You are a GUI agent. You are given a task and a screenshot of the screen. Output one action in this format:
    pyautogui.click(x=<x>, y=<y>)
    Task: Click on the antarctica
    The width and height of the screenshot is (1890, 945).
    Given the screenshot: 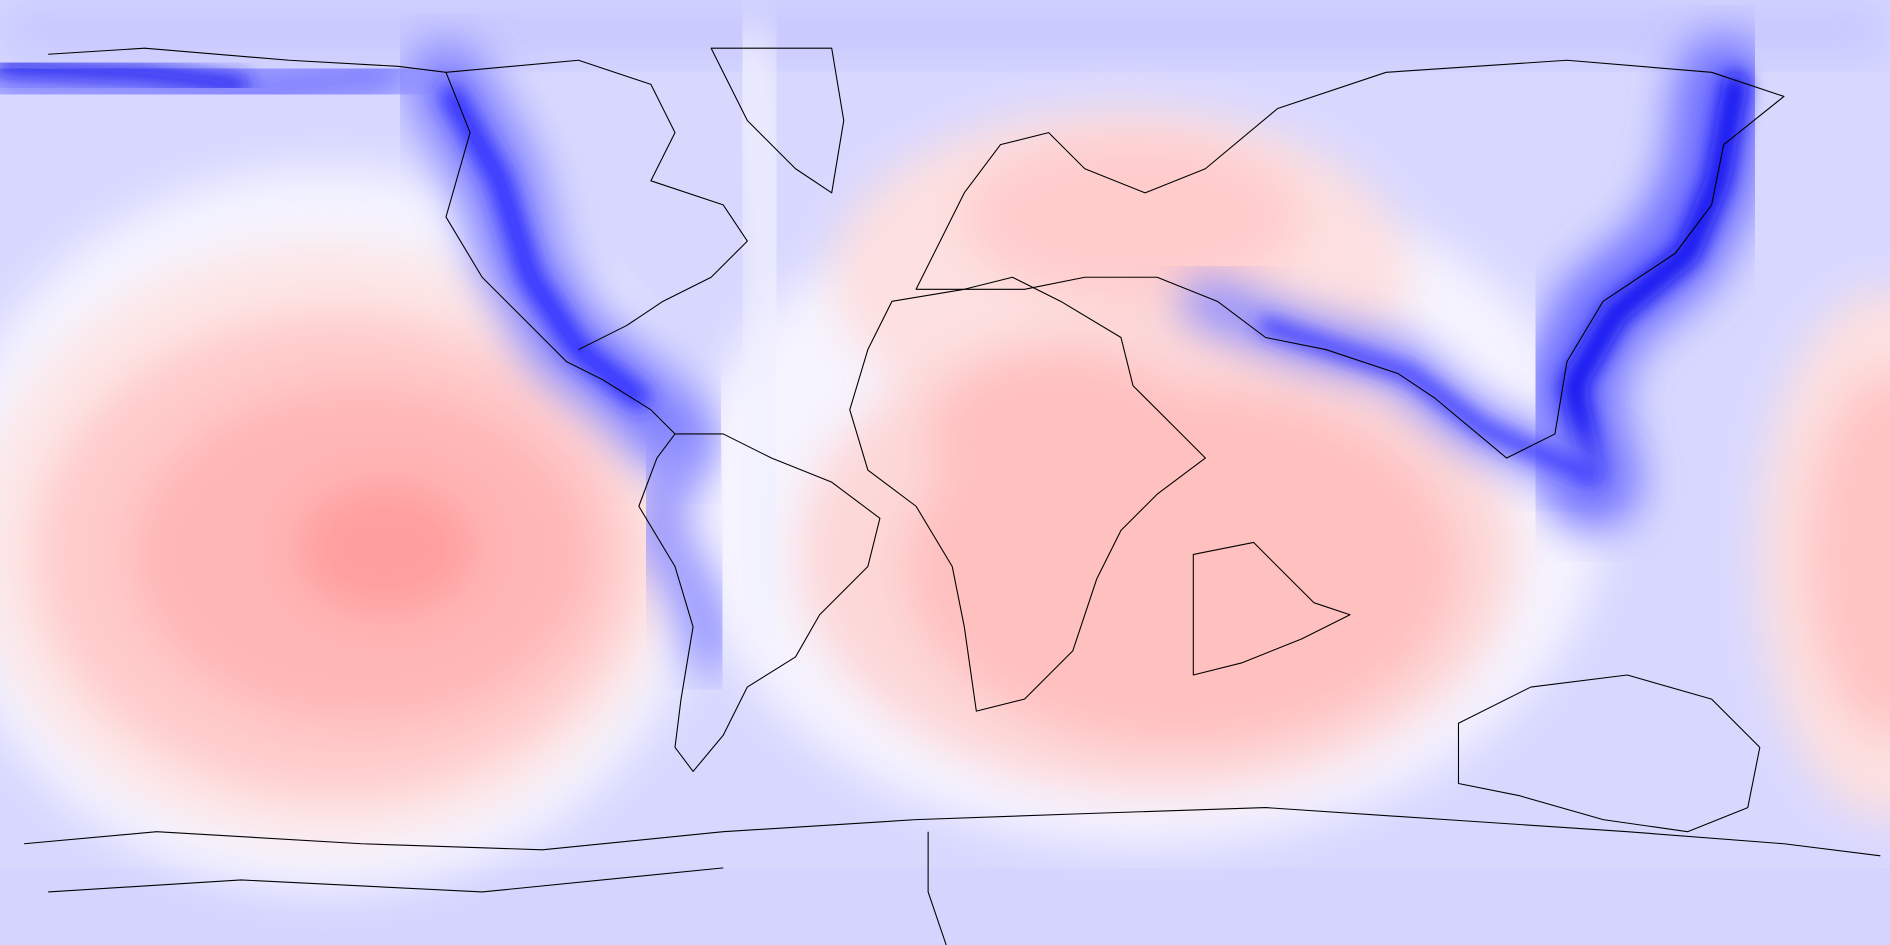 What is the action you would take?
    pyautogui.click(x=952, y=832)
    